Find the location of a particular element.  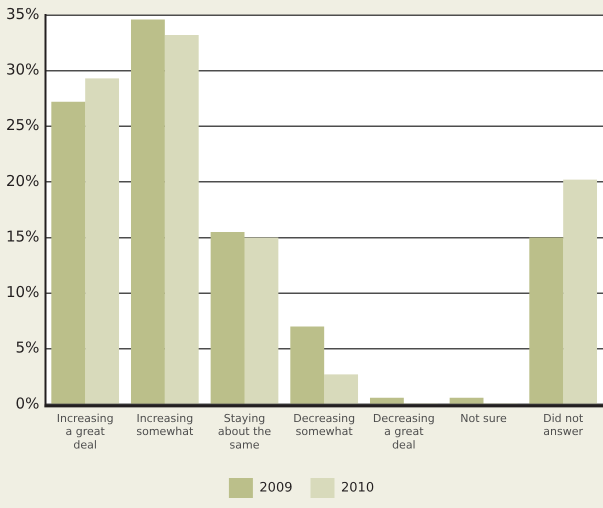

y-tick-label: 25% is located at coordinates (23, 125).